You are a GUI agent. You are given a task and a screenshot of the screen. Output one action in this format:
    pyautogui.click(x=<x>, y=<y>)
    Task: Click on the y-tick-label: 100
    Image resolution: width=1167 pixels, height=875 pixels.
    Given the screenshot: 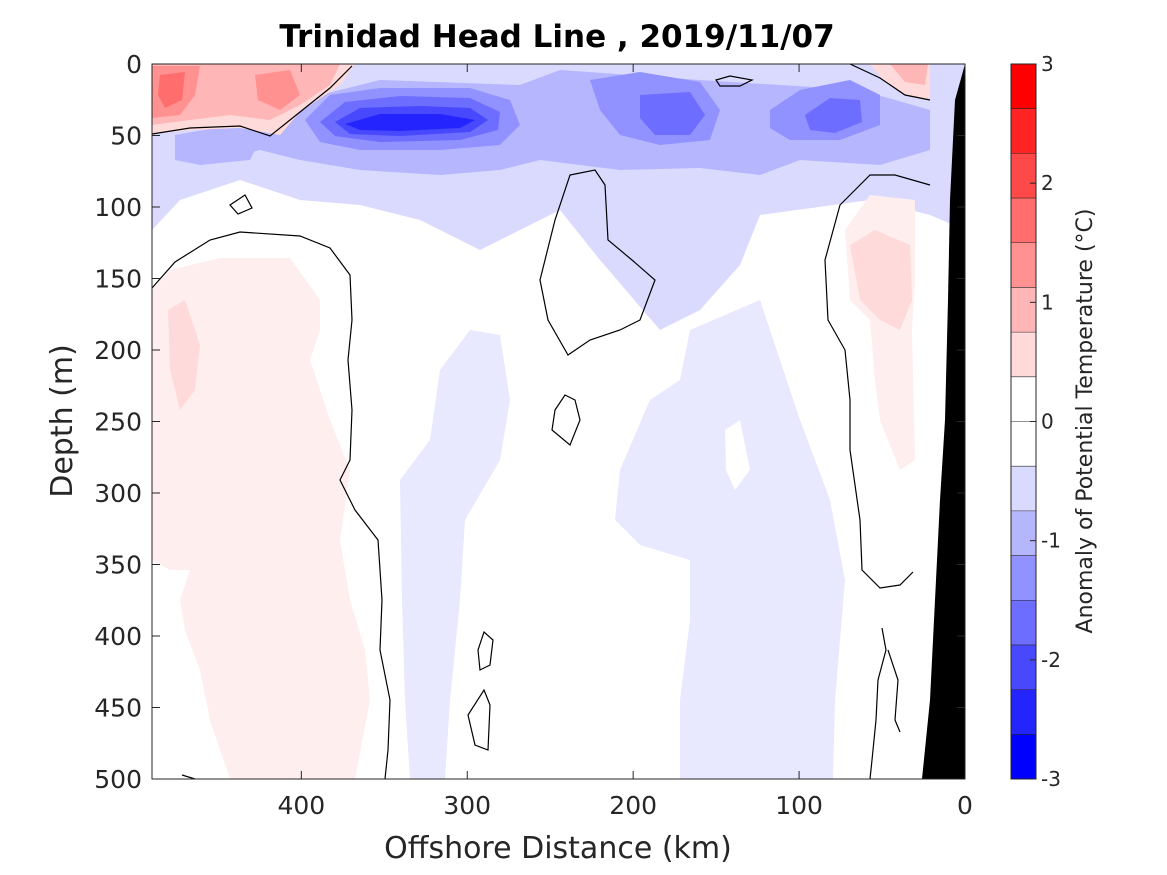 What is the action you would take?
    pyautogui.click(x=118, y=207)
    